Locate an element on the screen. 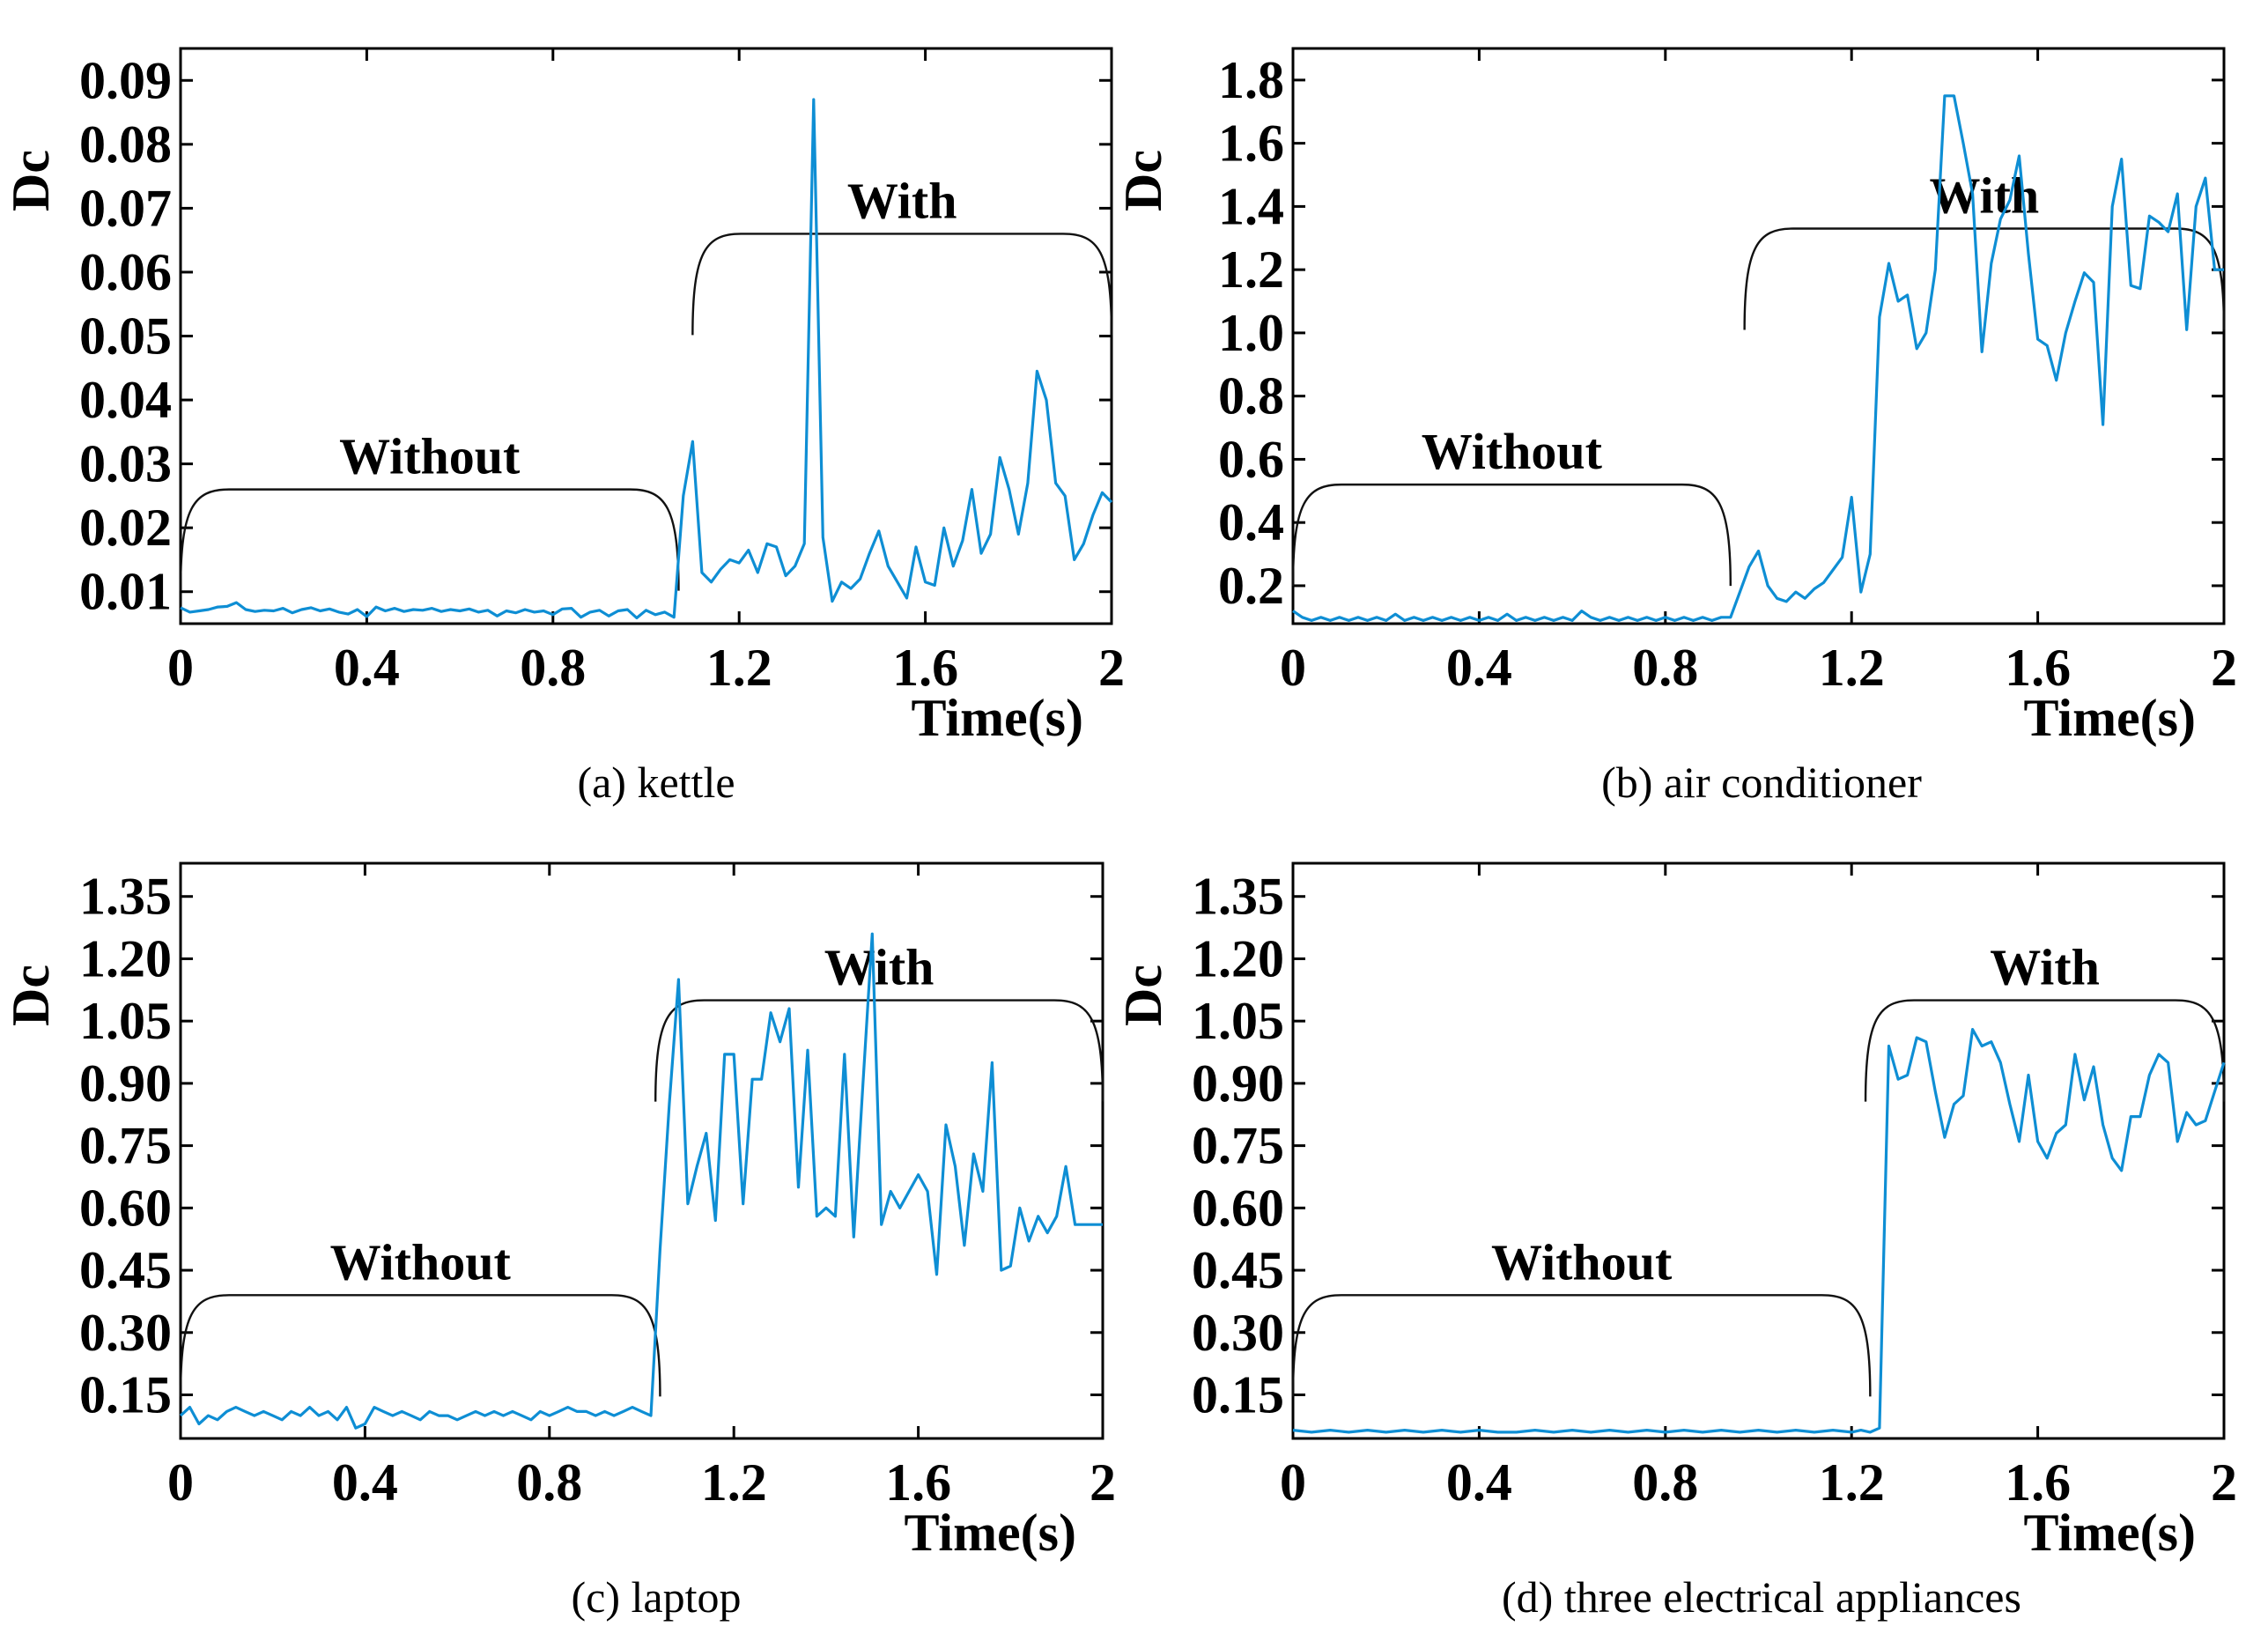 The width and height of the screenshot is (2268, 1634). y-tick-label: 1.4 is located at coordinates (1251, 206).